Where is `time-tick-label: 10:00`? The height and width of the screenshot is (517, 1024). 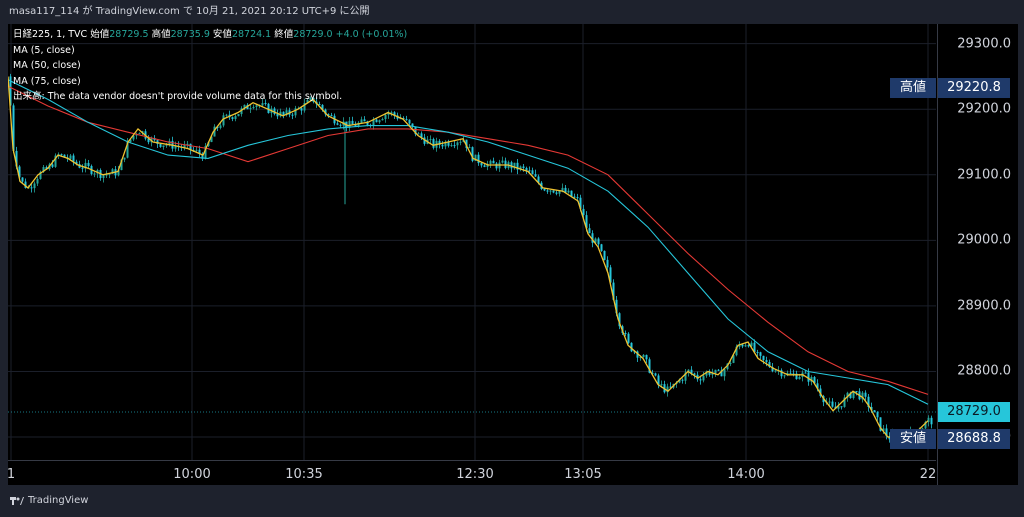
time-tick-label: 10:00 is located at coordinates (192, 474).